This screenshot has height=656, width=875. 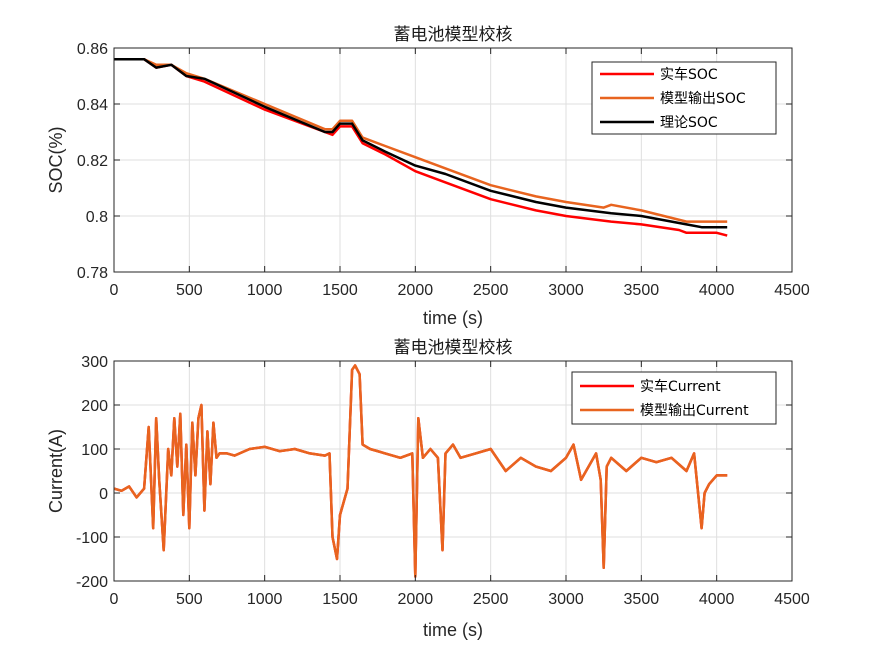 I want to click on current-chart-title: 蓄电池模型校核, so click(x=453, y=348).